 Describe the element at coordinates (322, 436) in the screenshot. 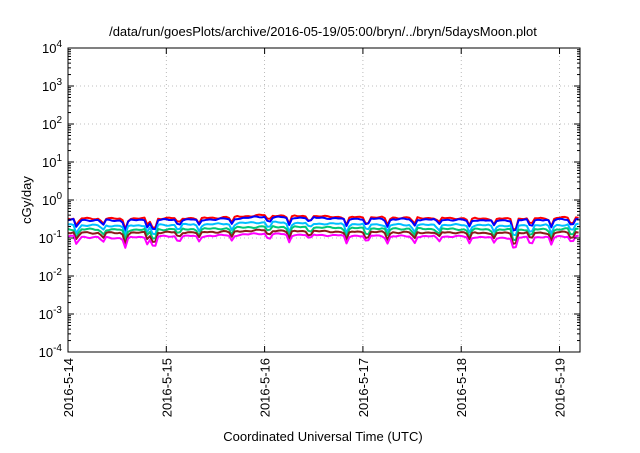

I see `x-axis-label: Coordinated Universal Time (UTC)` at that location.